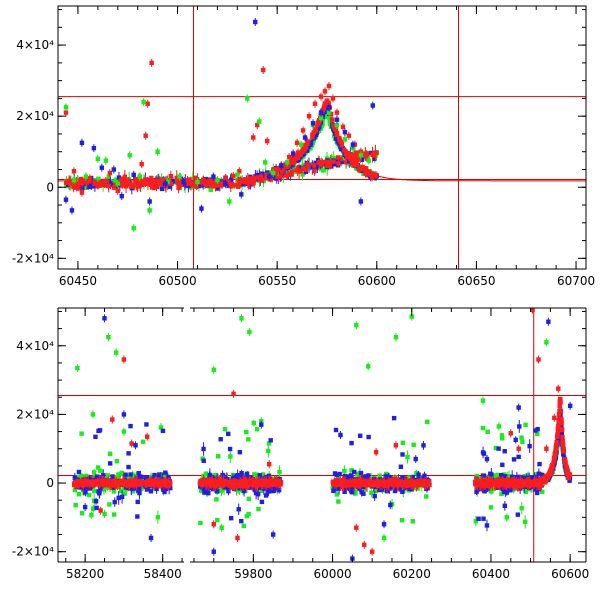 The image size is (600, 600). I want to click on x-tick-label: 60500, so click(177, 281).